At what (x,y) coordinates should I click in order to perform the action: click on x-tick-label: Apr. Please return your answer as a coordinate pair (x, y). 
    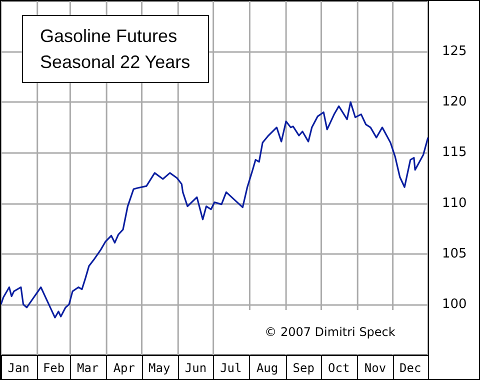
    Looking at the image, I should click on (124, 368).